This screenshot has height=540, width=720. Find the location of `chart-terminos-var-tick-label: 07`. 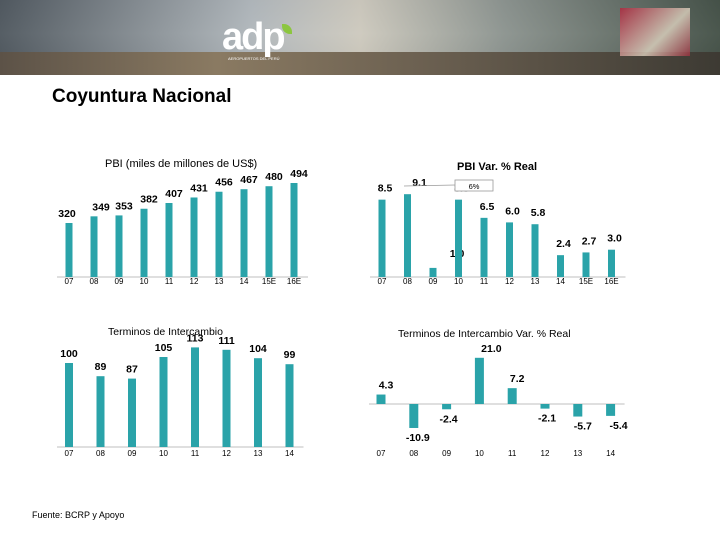

chart-terminos-var-tick-label: 07 is located at coordinates (381, 453).